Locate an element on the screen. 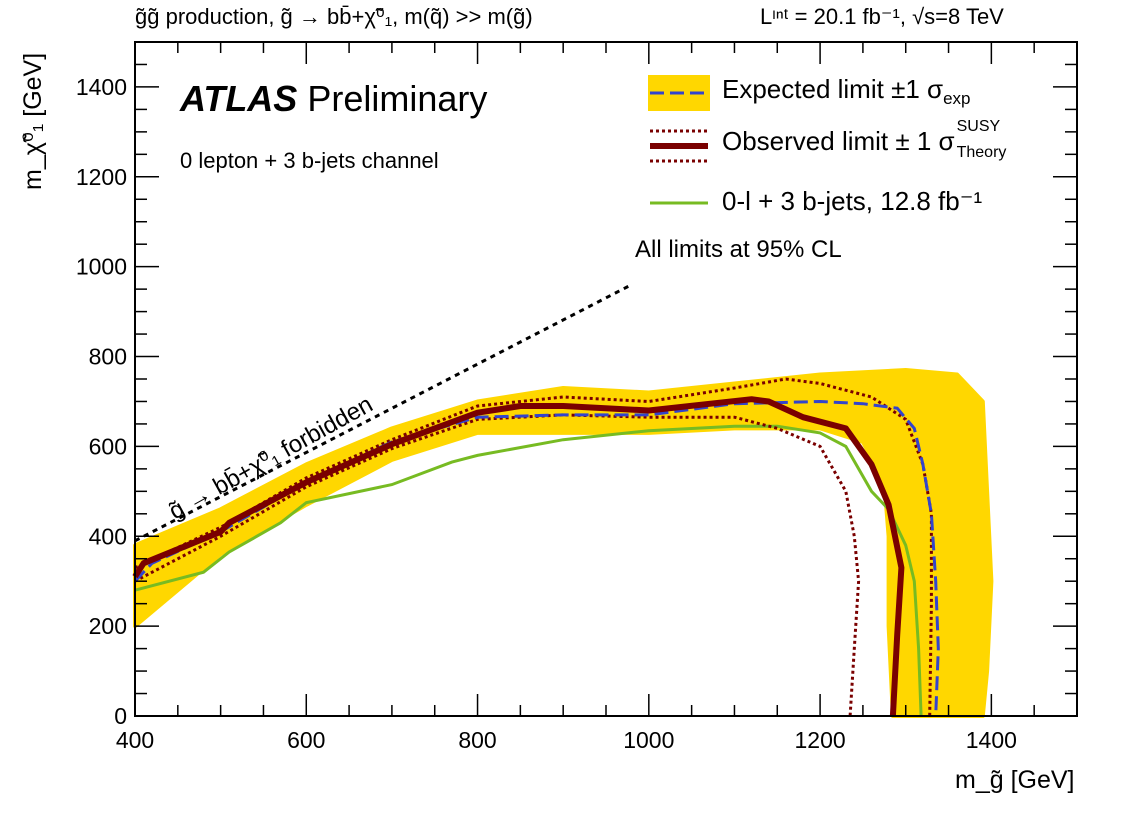 Image resolution: width=1134 pixels, height=814 pixels. y-tick-label: 0 is located at coordinates (120, 716).